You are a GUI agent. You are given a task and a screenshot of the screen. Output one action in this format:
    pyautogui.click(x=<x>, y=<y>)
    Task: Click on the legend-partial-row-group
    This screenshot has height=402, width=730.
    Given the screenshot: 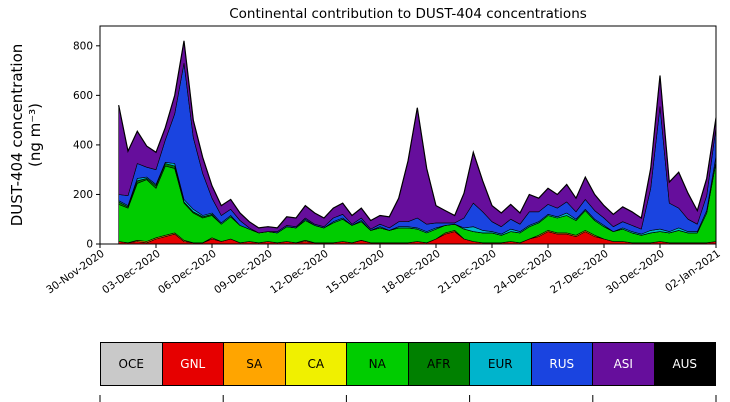 What is the action you would take?
    pyautogui.click(x=408, y=398)
    